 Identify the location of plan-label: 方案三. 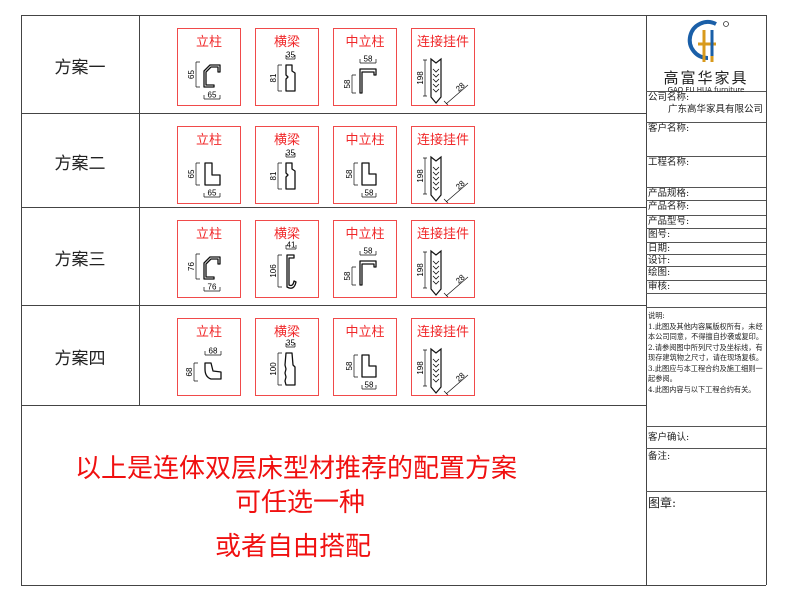
(80, 260).